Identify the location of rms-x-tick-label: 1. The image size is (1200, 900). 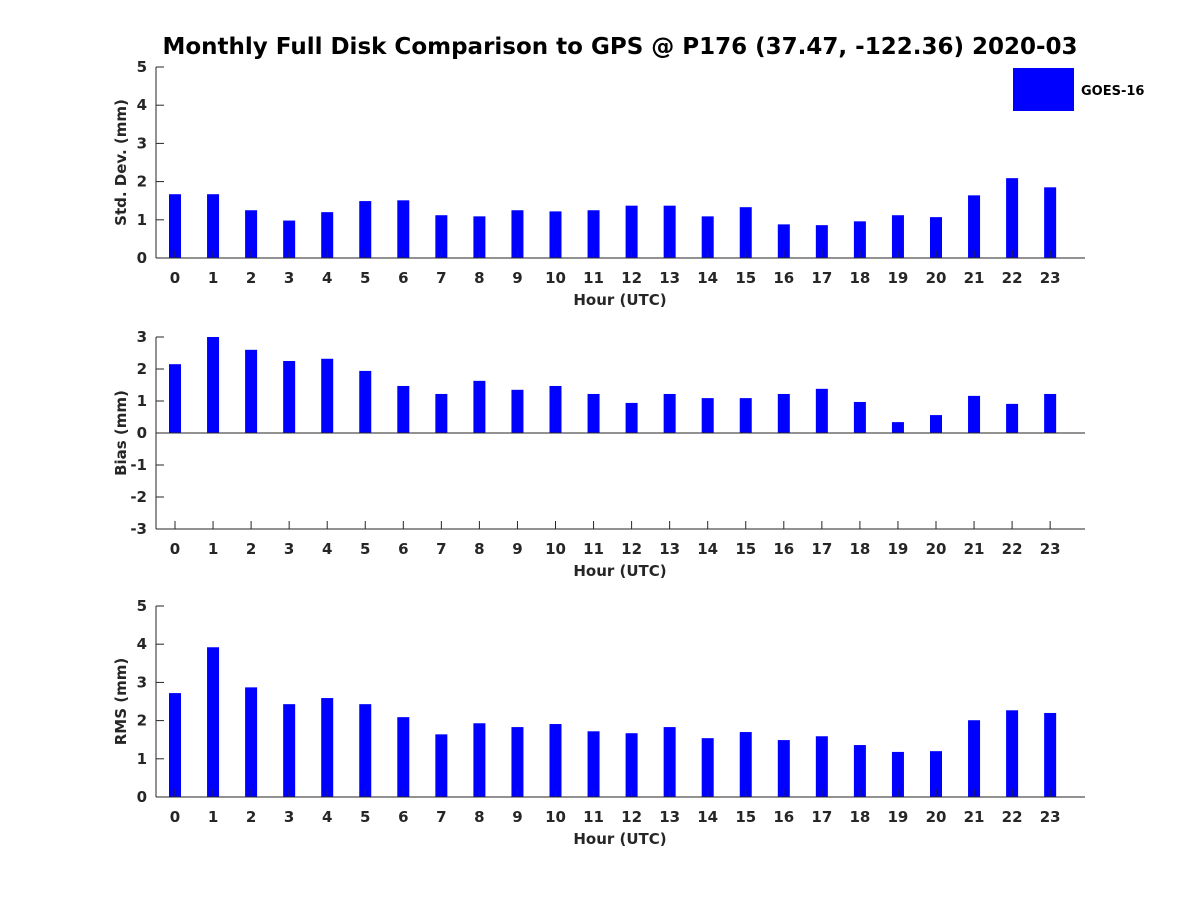
(213, 817).